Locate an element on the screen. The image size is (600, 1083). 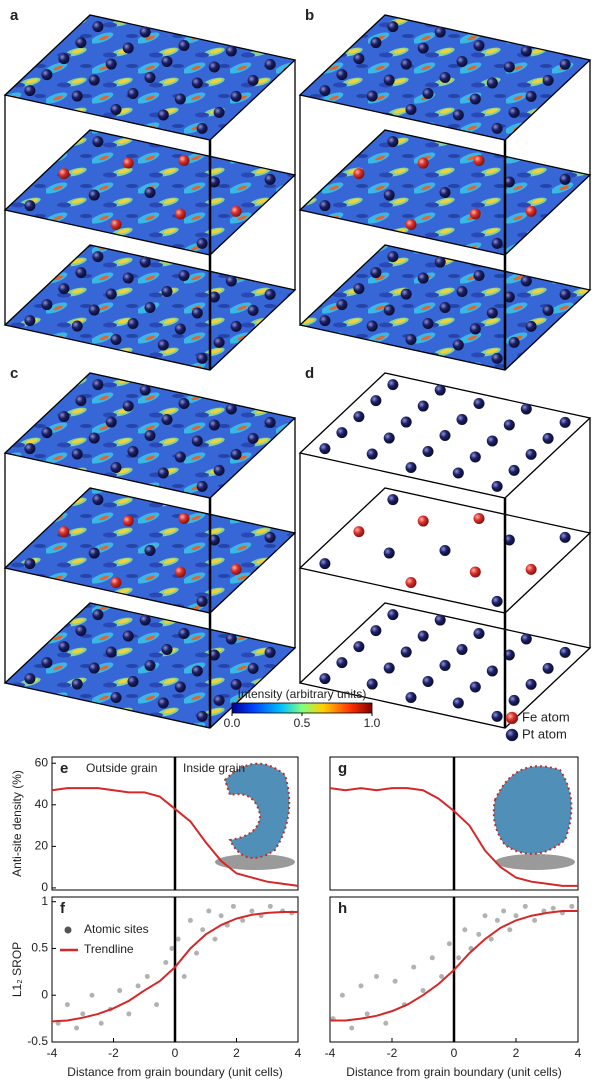
panel-letter: g is located at coordinates (342, 768).